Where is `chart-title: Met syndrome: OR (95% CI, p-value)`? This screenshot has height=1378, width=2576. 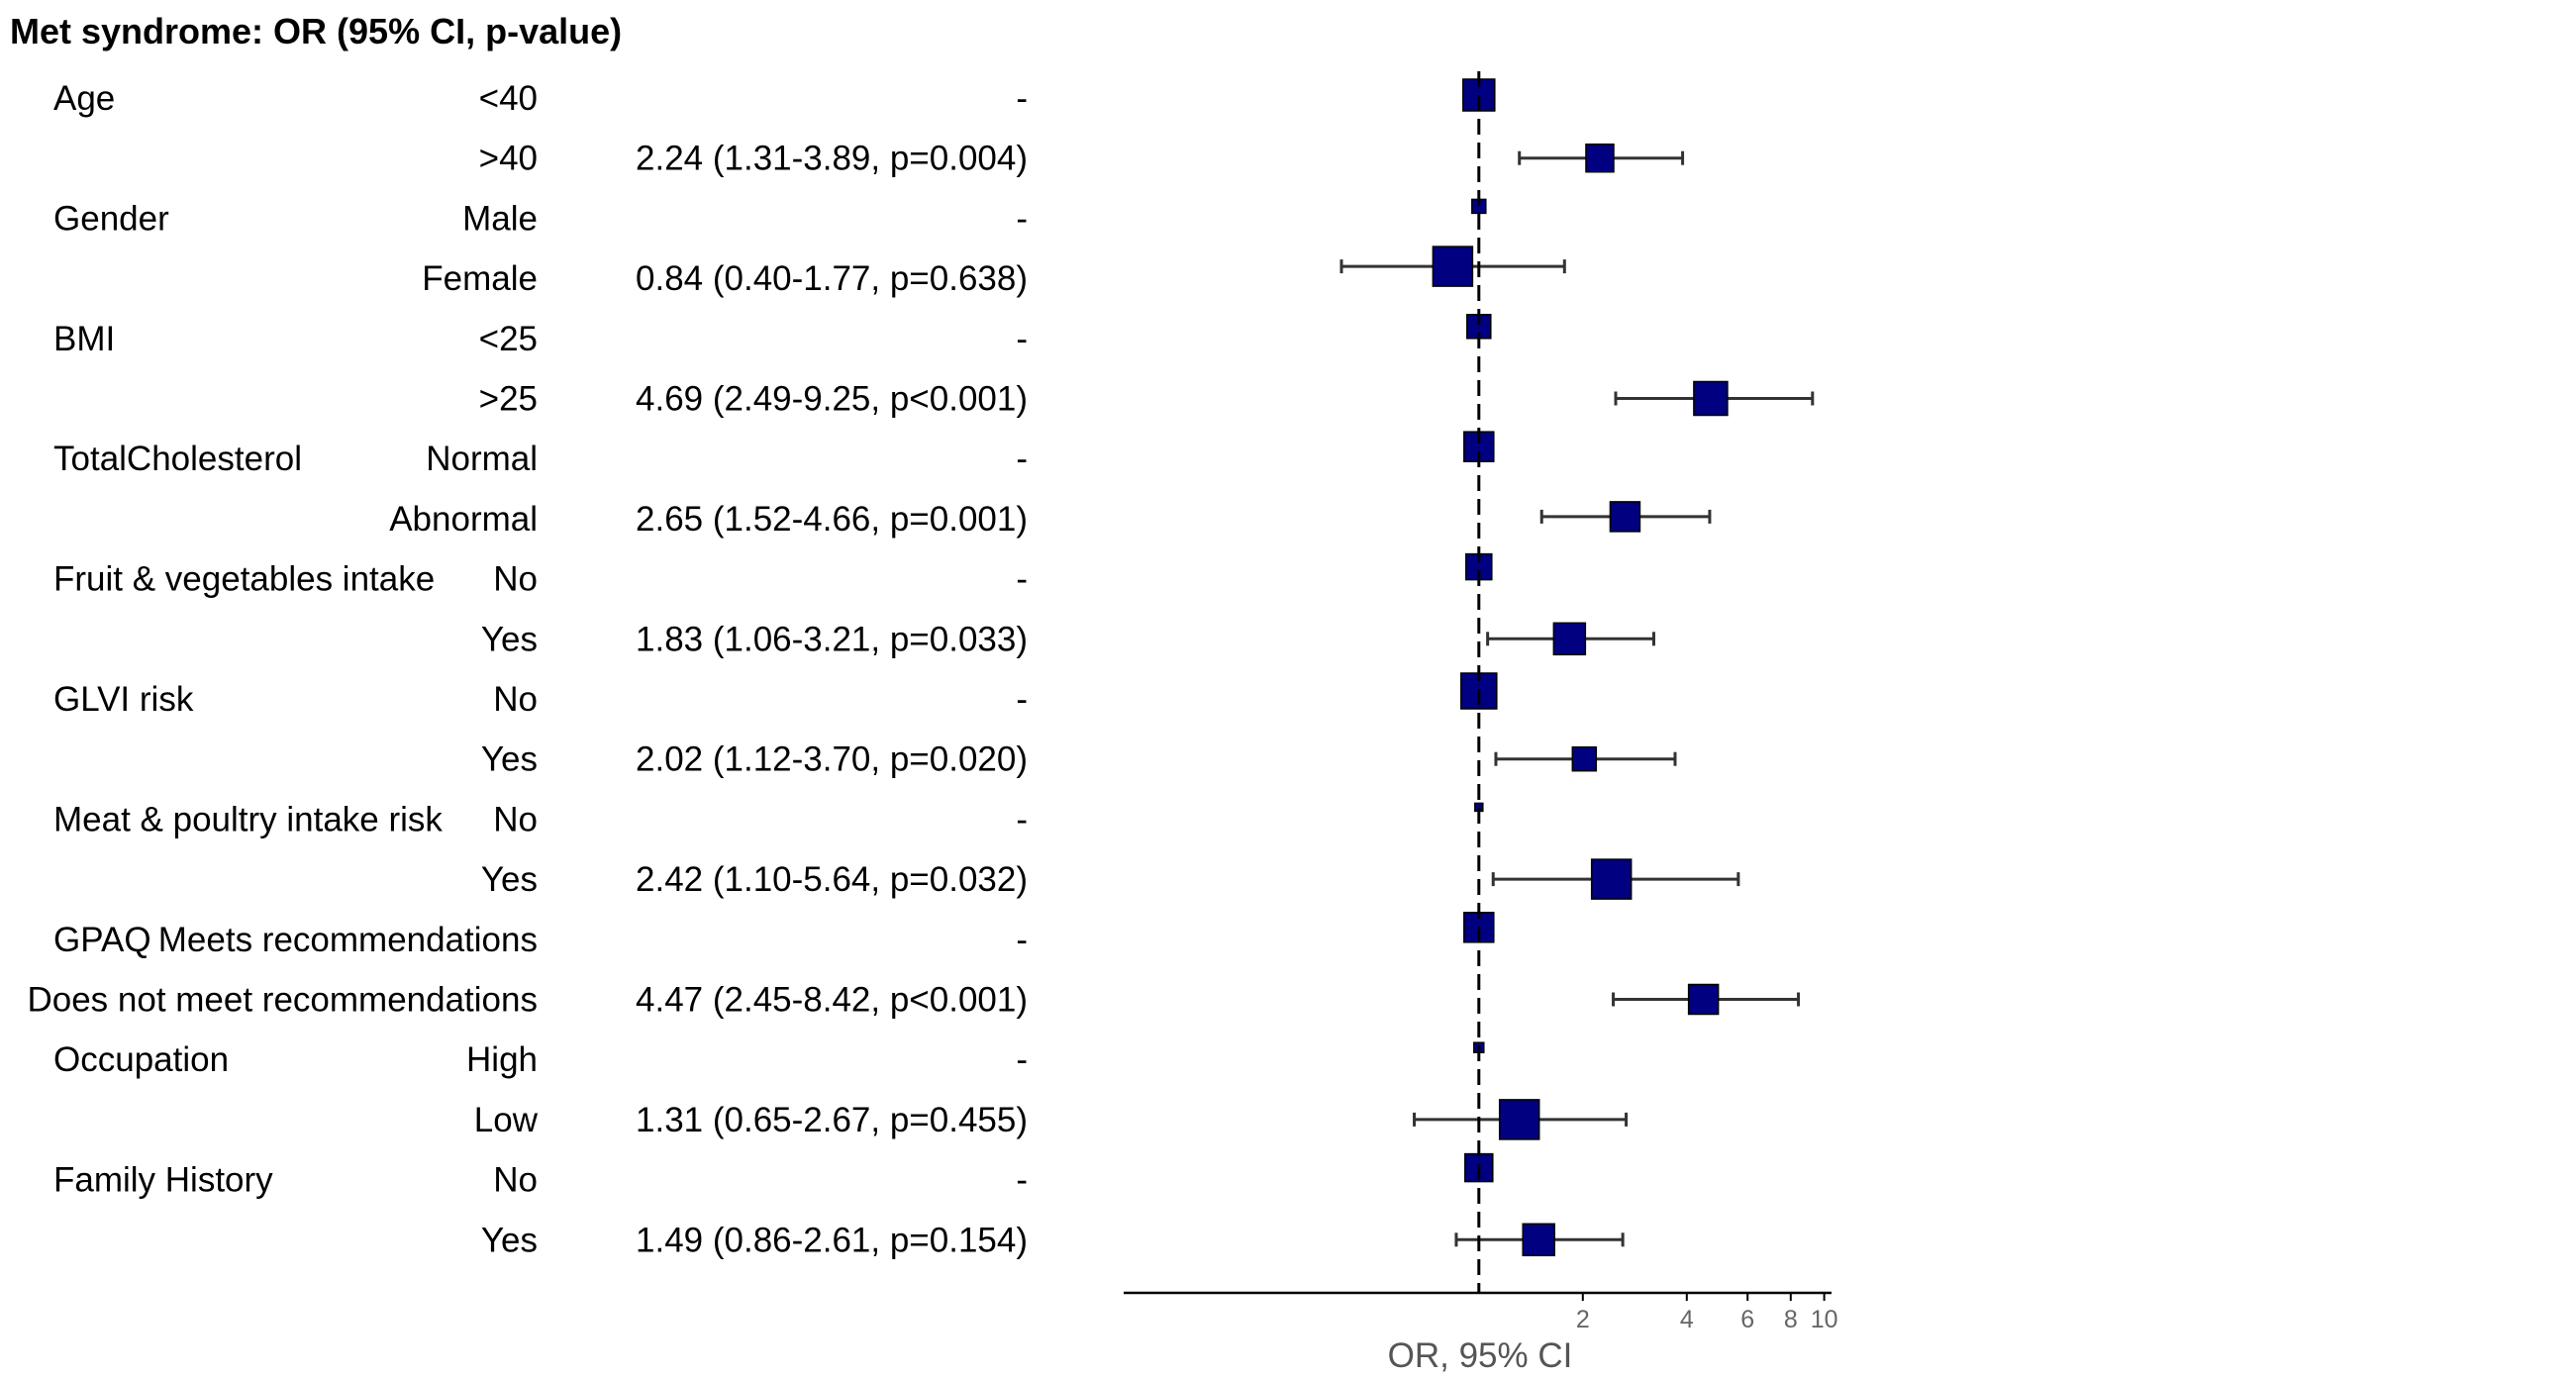
chart-title: Met syndrome: OR (95% CI, p-value) is located at coordinates (316, 31).